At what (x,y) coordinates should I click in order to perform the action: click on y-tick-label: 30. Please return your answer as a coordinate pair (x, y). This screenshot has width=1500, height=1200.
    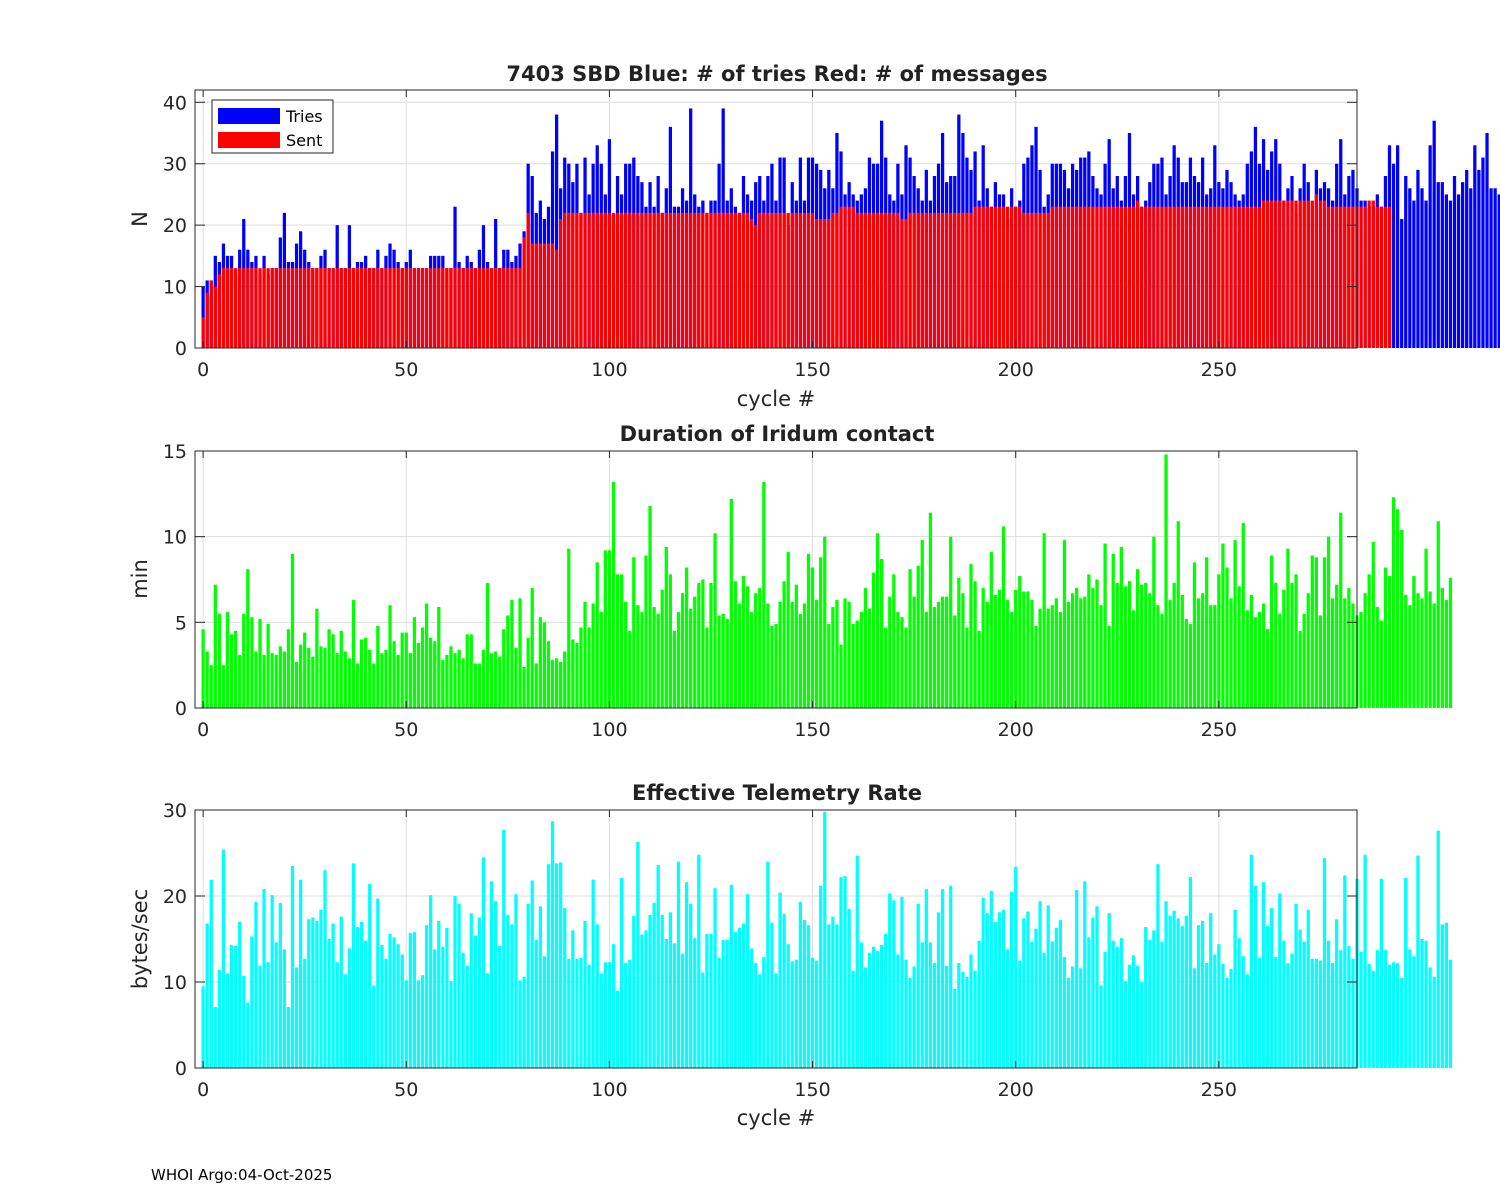
    Looking at the image, I should click on (175, 811).